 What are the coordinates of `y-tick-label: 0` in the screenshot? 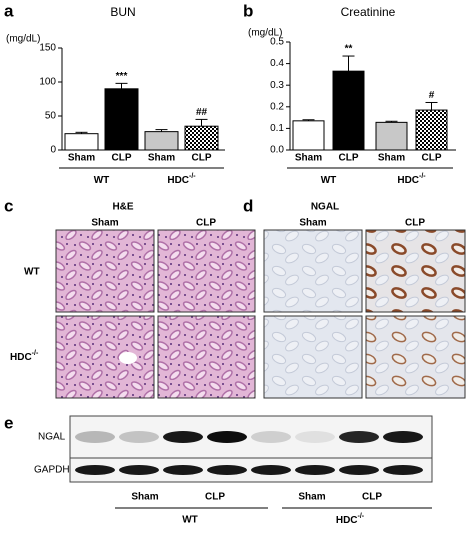 It's located at (53, 150).